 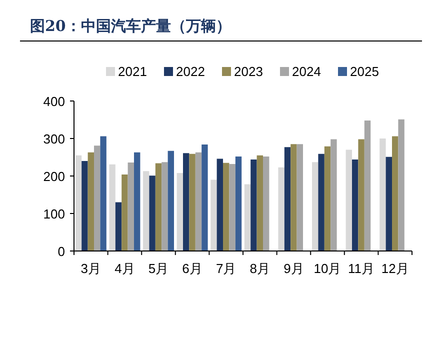 I want to click on legend-label: 2021, so click(x=132, y=71).